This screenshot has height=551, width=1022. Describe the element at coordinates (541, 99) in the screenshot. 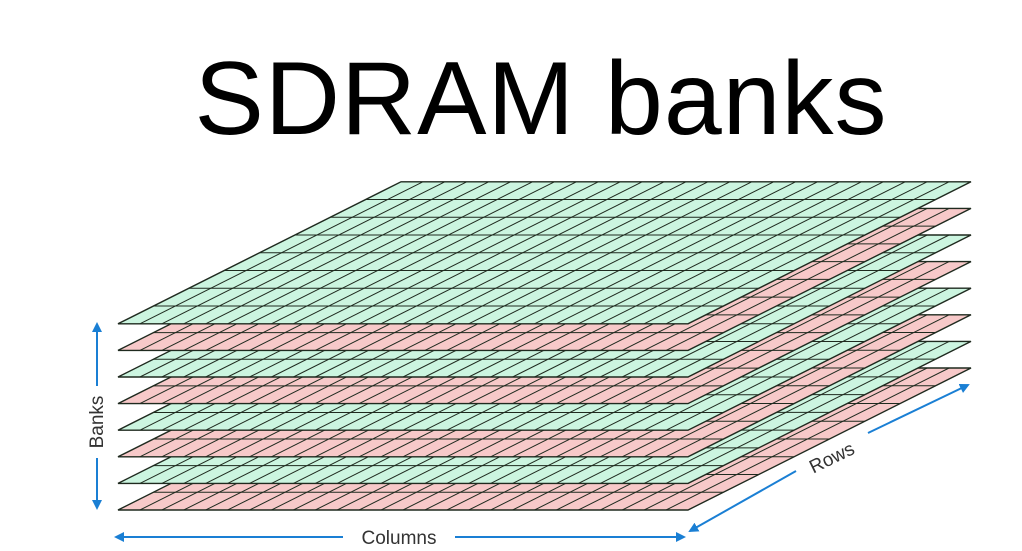

I see `slide-title: SDRAM banks` at that location.